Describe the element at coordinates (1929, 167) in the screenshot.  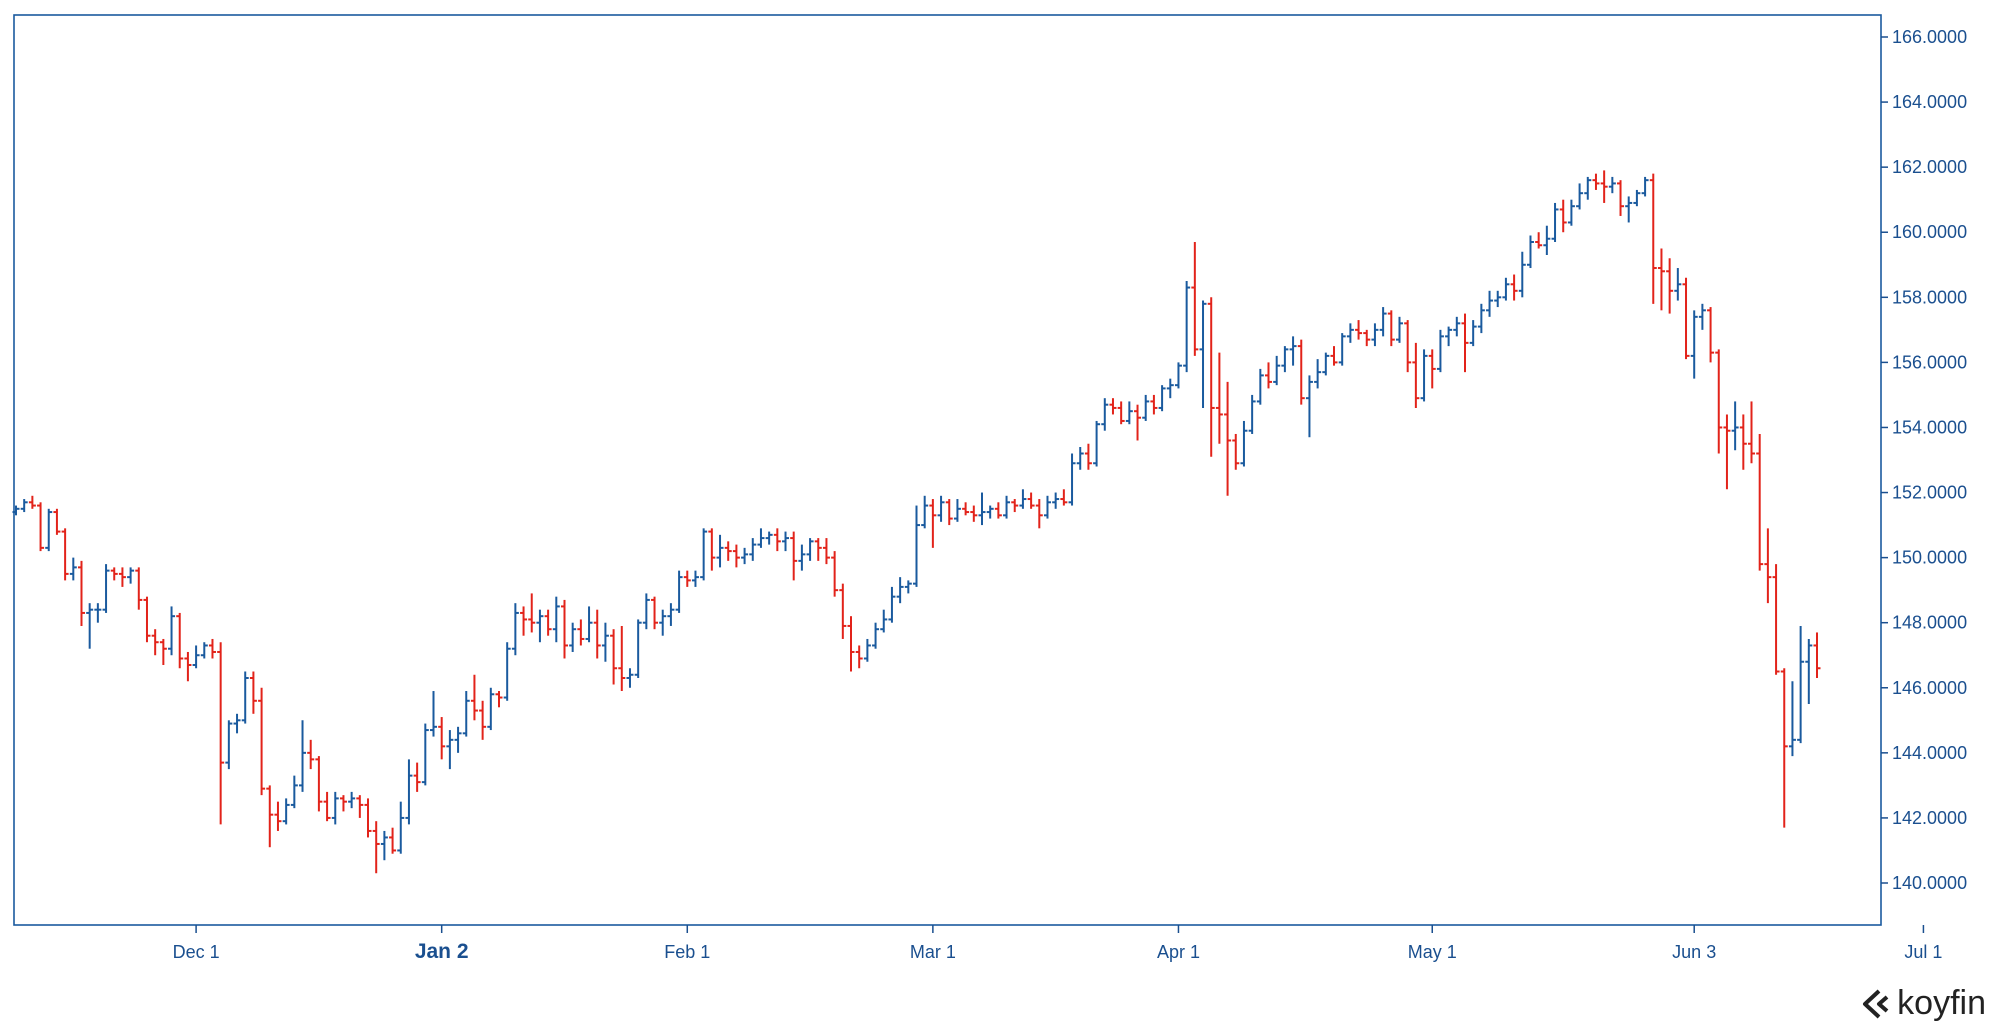
I see `y-tick-label: 162.0000` at that location.